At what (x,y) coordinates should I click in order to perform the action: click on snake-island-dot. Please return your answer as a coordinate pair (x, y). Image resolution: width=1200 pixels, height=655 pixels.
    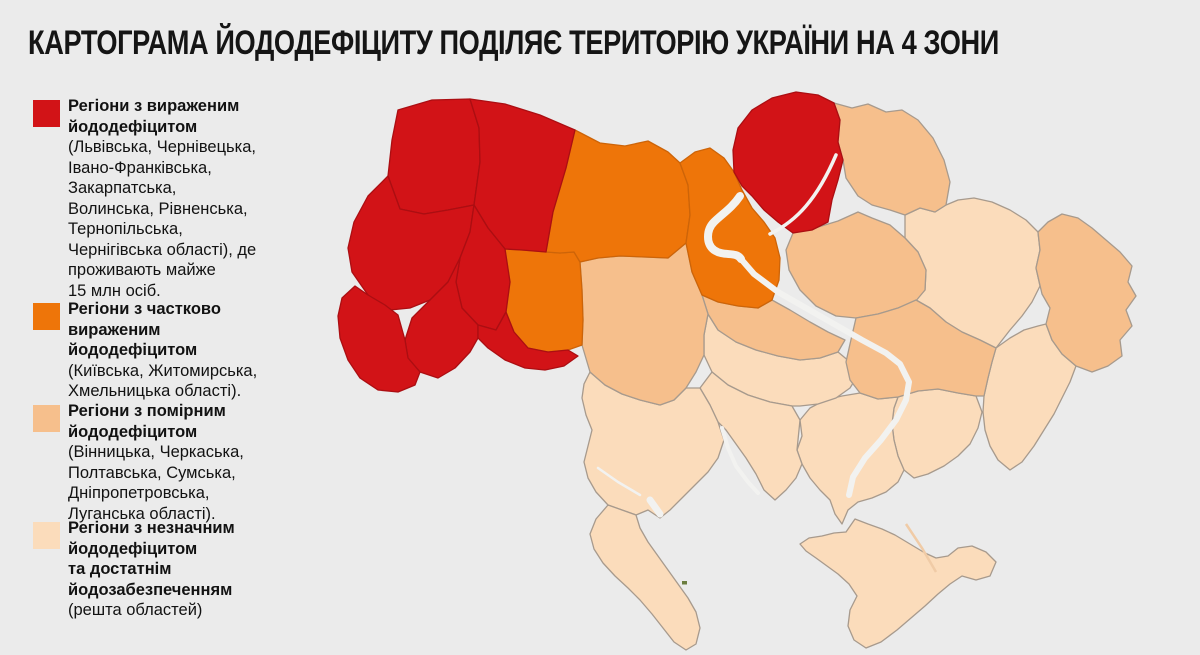
    Looking at the image, I should click on (684, 583).